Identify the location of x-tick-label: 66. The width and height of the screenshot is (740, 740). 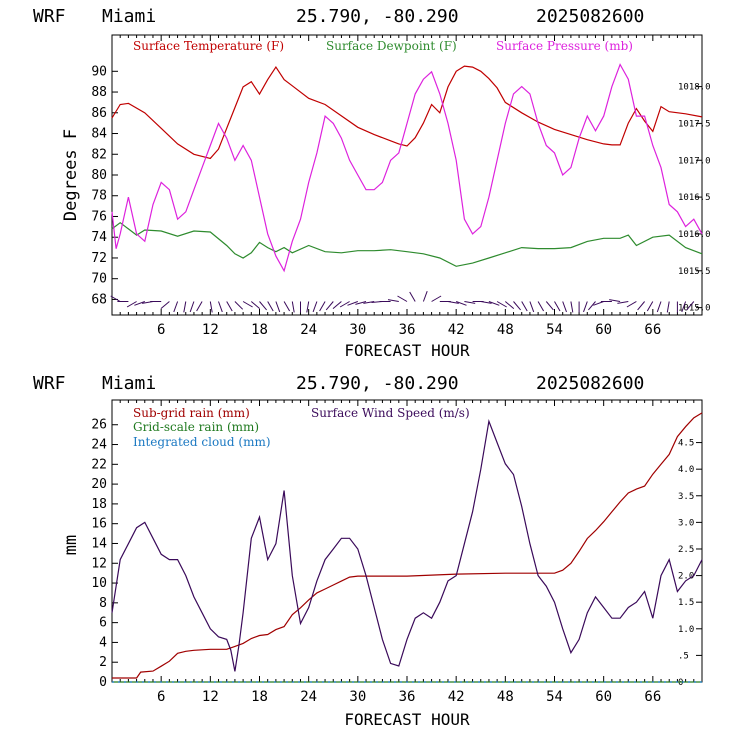
(652, 697).